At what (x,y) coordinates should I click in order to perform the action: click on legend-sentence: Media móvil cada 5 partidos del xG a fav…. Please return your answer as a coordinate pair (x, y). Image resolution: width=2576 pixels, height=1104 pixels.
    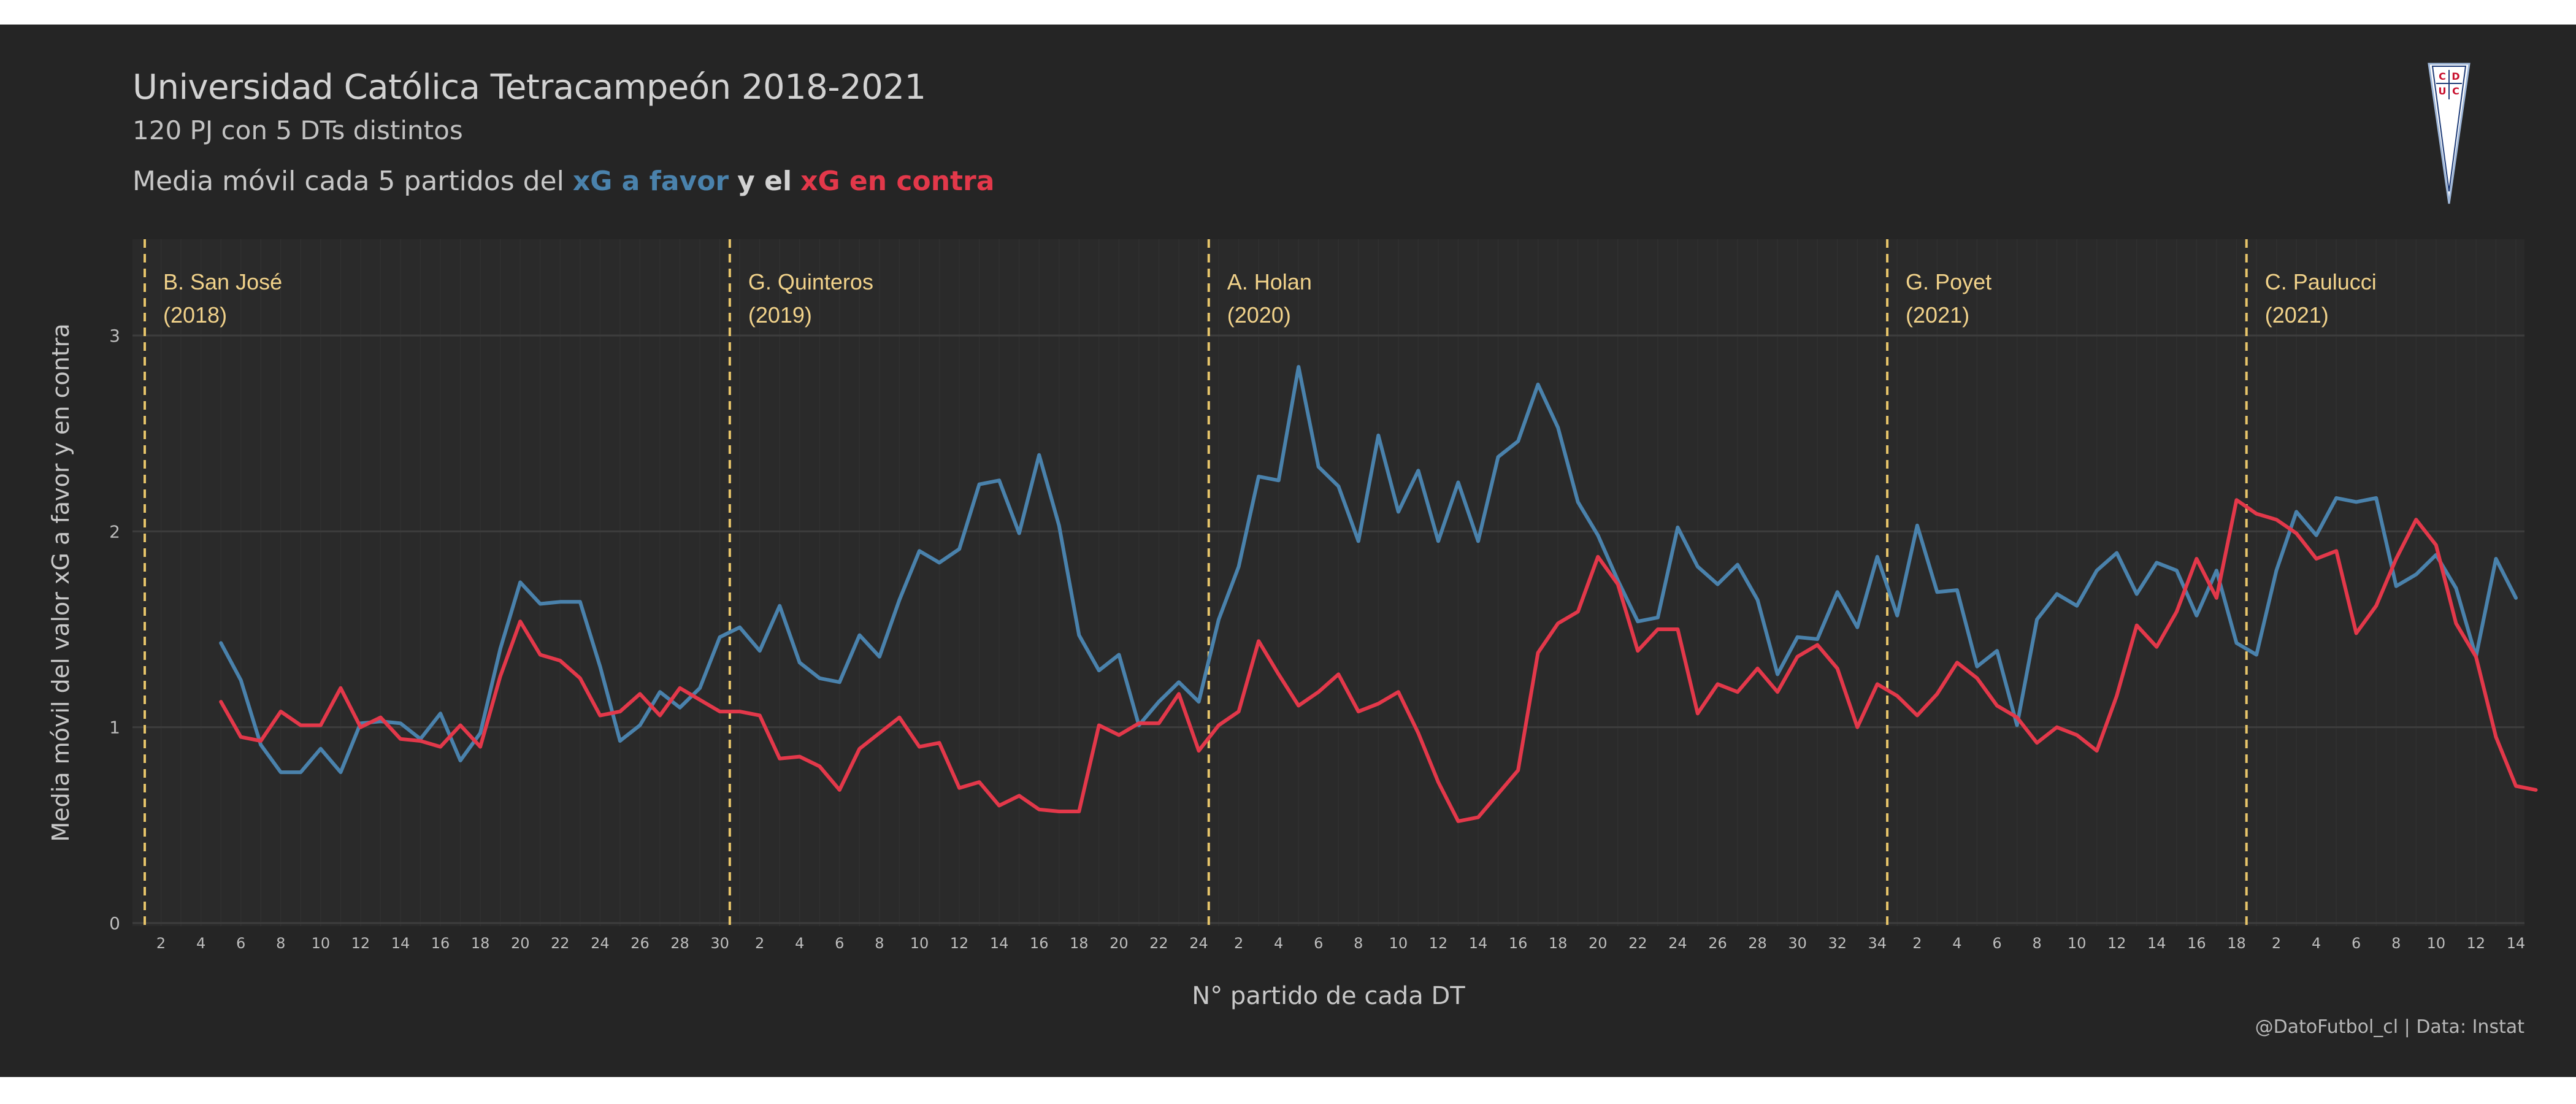
    Looking at the image, I should click on (563, 181).